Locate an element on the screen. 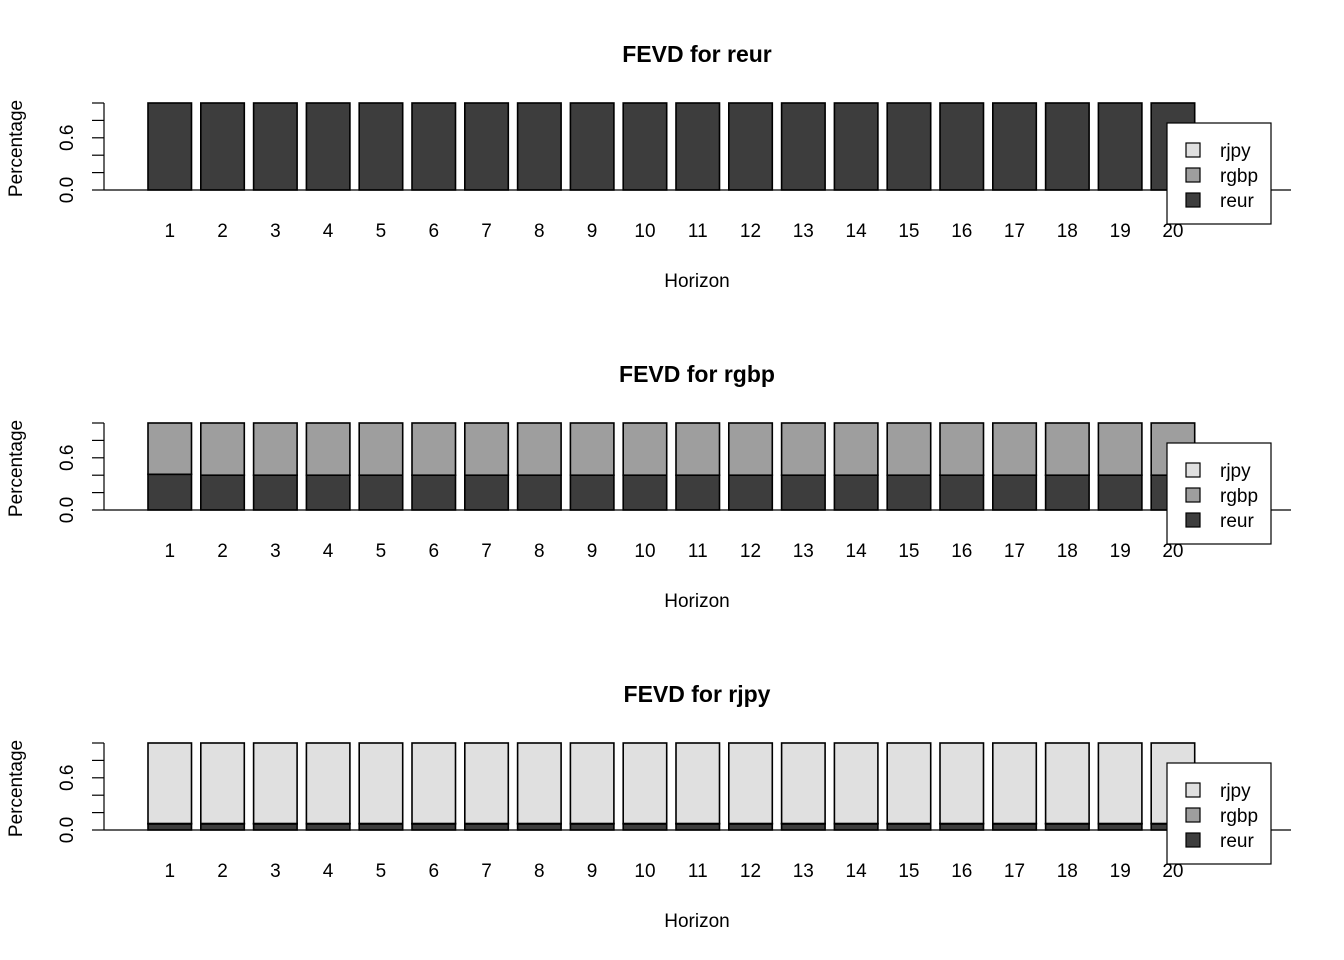 This screenshot has width=1344, height=960. x-tick-label: 11 is located at coordinates (698, 231).